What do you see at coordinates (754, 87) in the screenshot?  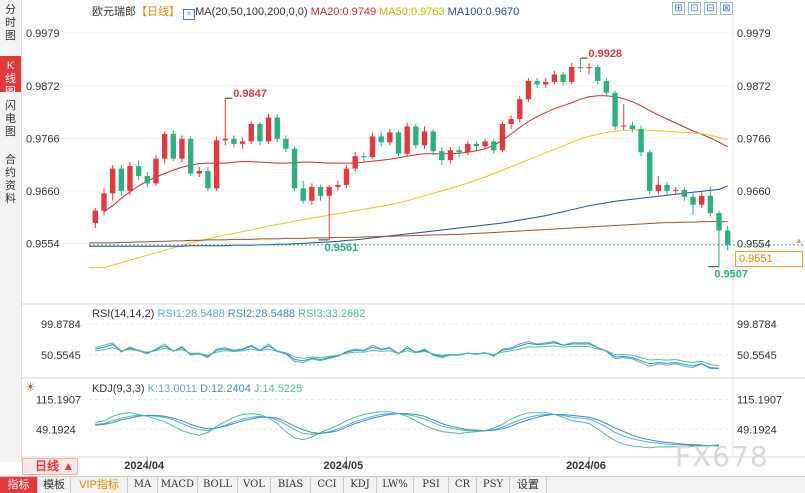 I see `y-tick-right: 0.9872` at bounding box center [754, 87].